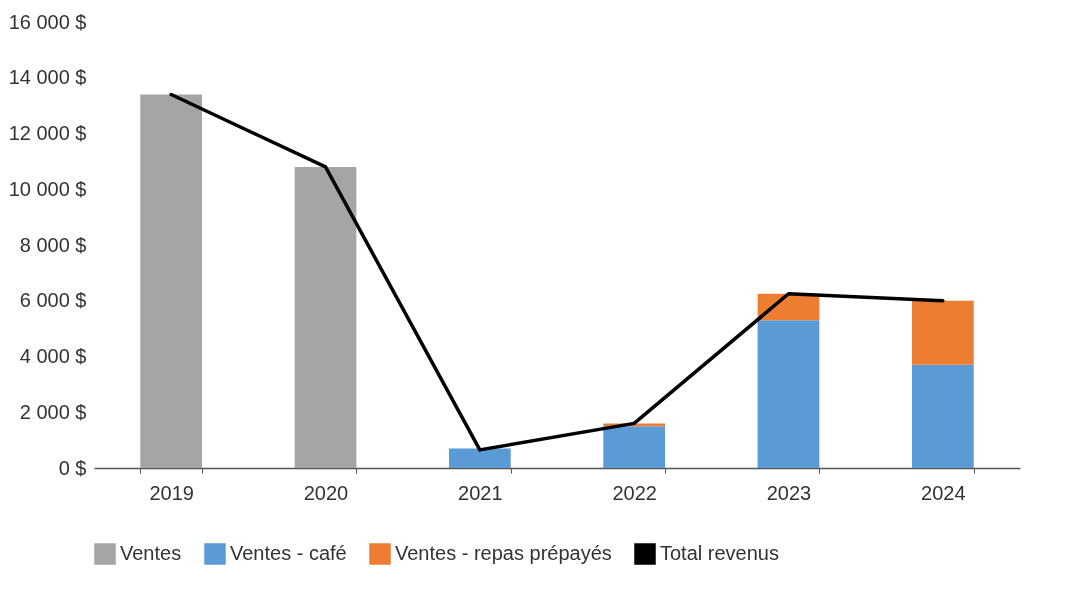 Image resolution: width=1067 pixels, height=590 pixels. I want to click on legend-label: Ventes, so click(151, 553).